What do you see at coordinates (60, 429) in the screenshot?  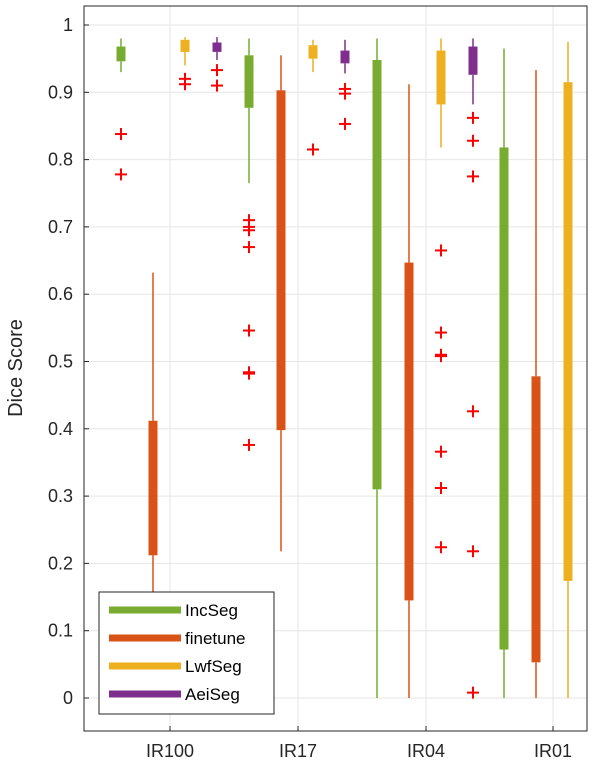 I see `y-tick-label: 0.4` at bounding box center [60, 429].